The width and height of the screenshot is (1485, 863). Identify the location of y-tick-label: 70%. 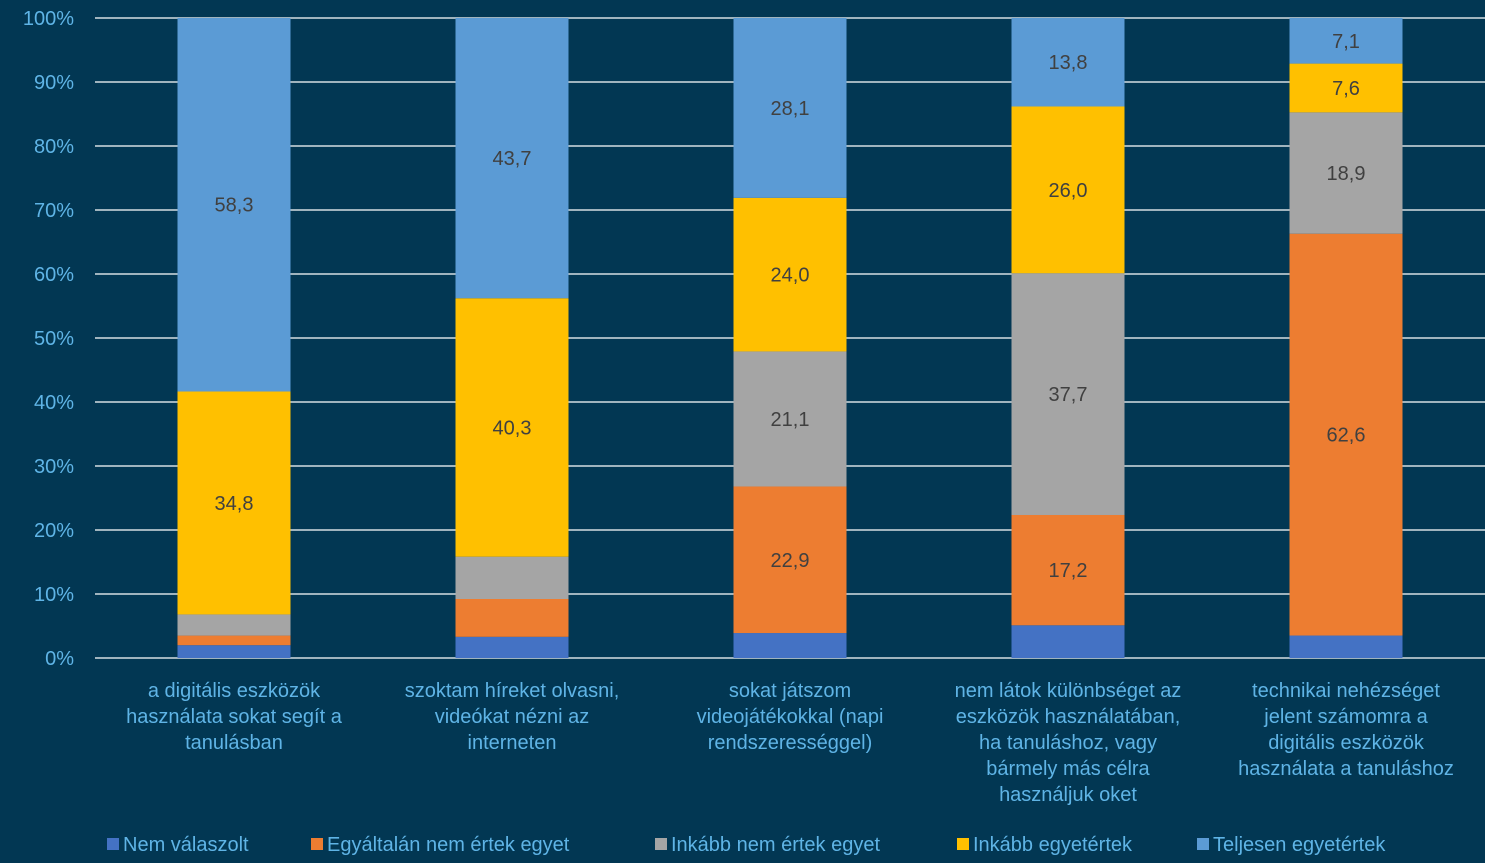
(54, 211).